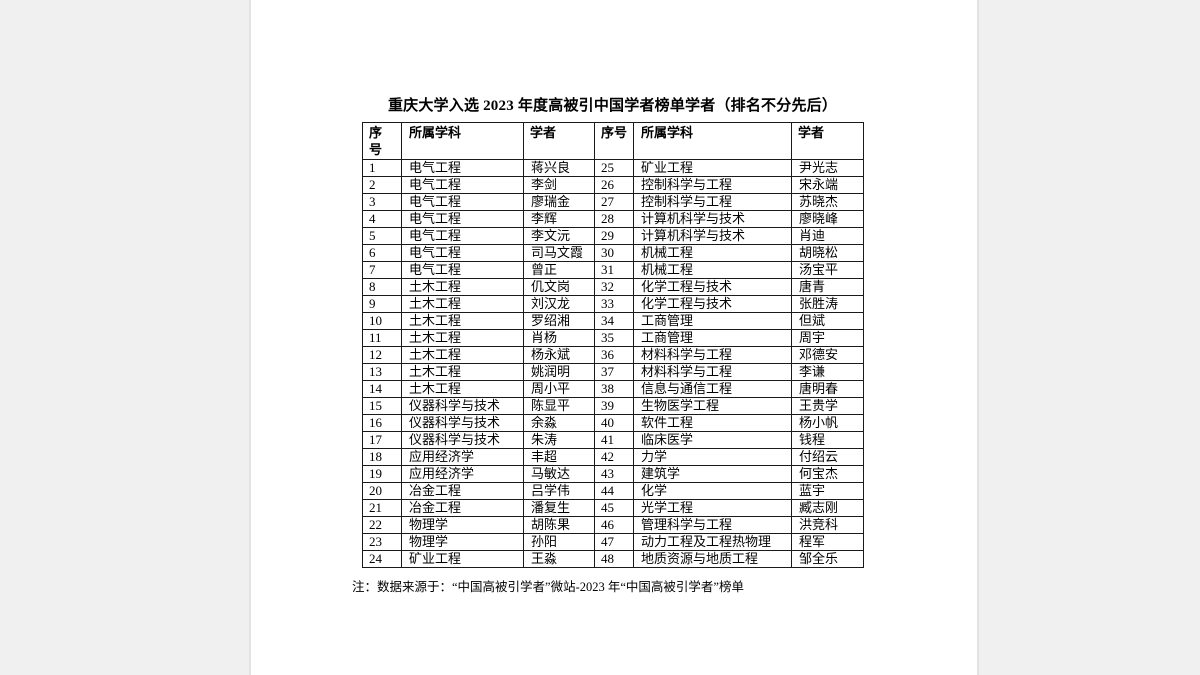  I want to click on discipline-cell: 计算机科学与技术, so click(712, 236).